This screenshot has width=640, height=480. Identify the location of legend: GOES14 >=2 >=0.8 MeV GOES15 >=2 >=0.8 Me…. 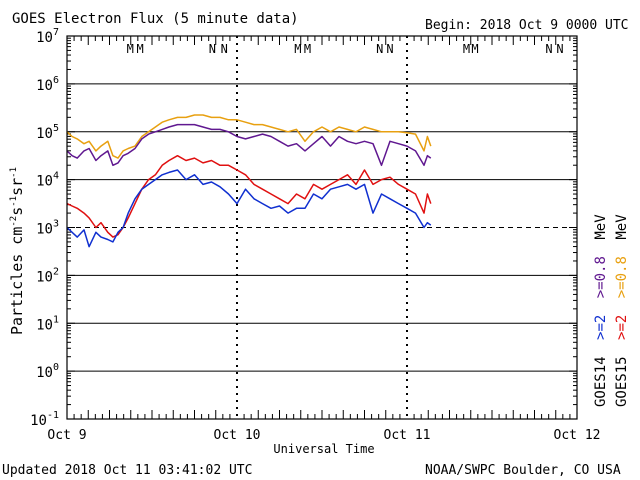
(611, 310).